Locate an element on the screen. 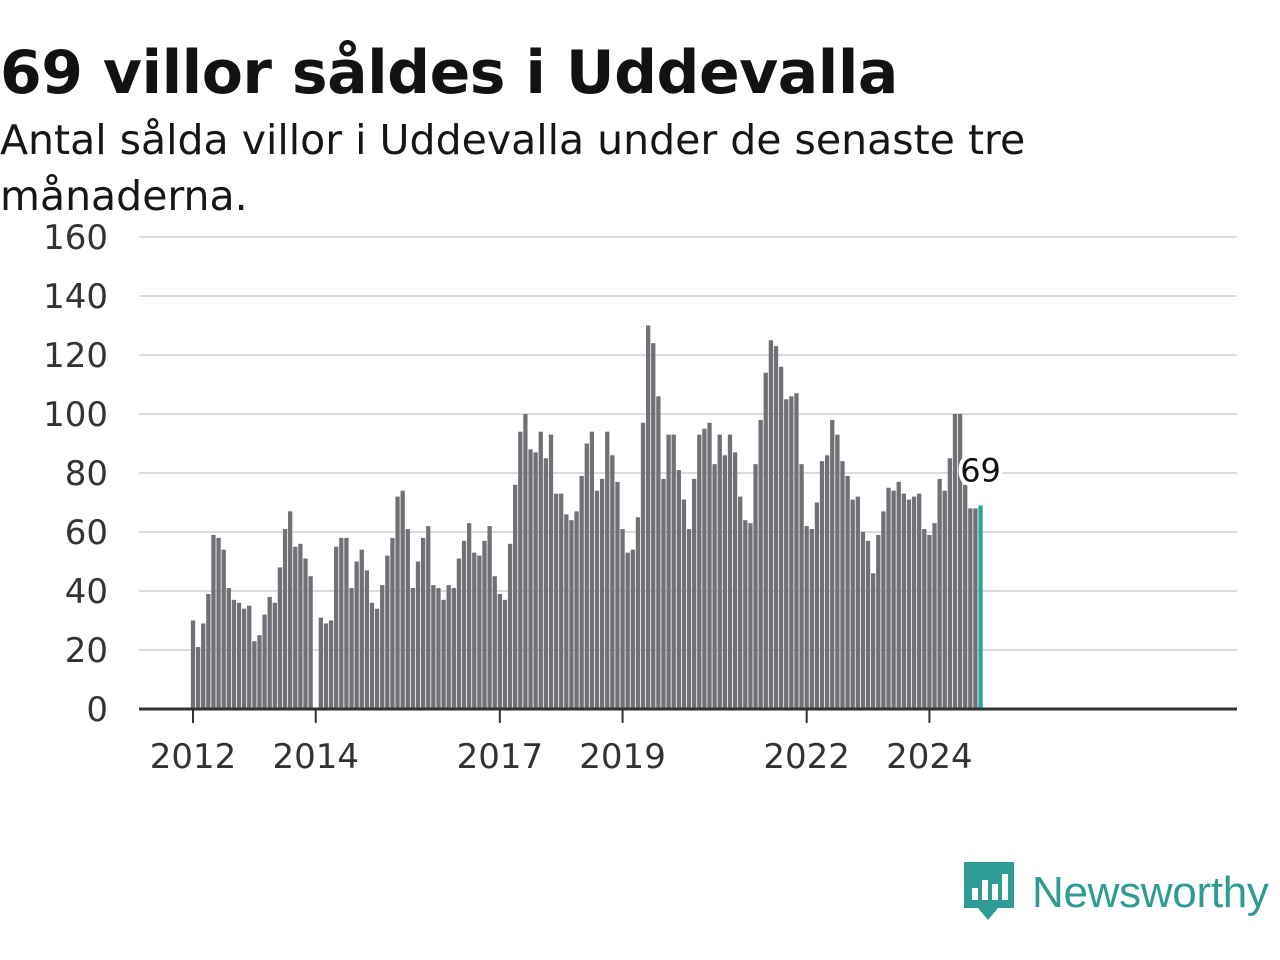  x-tick-label: 2014 is located at coordinates (315, 757).